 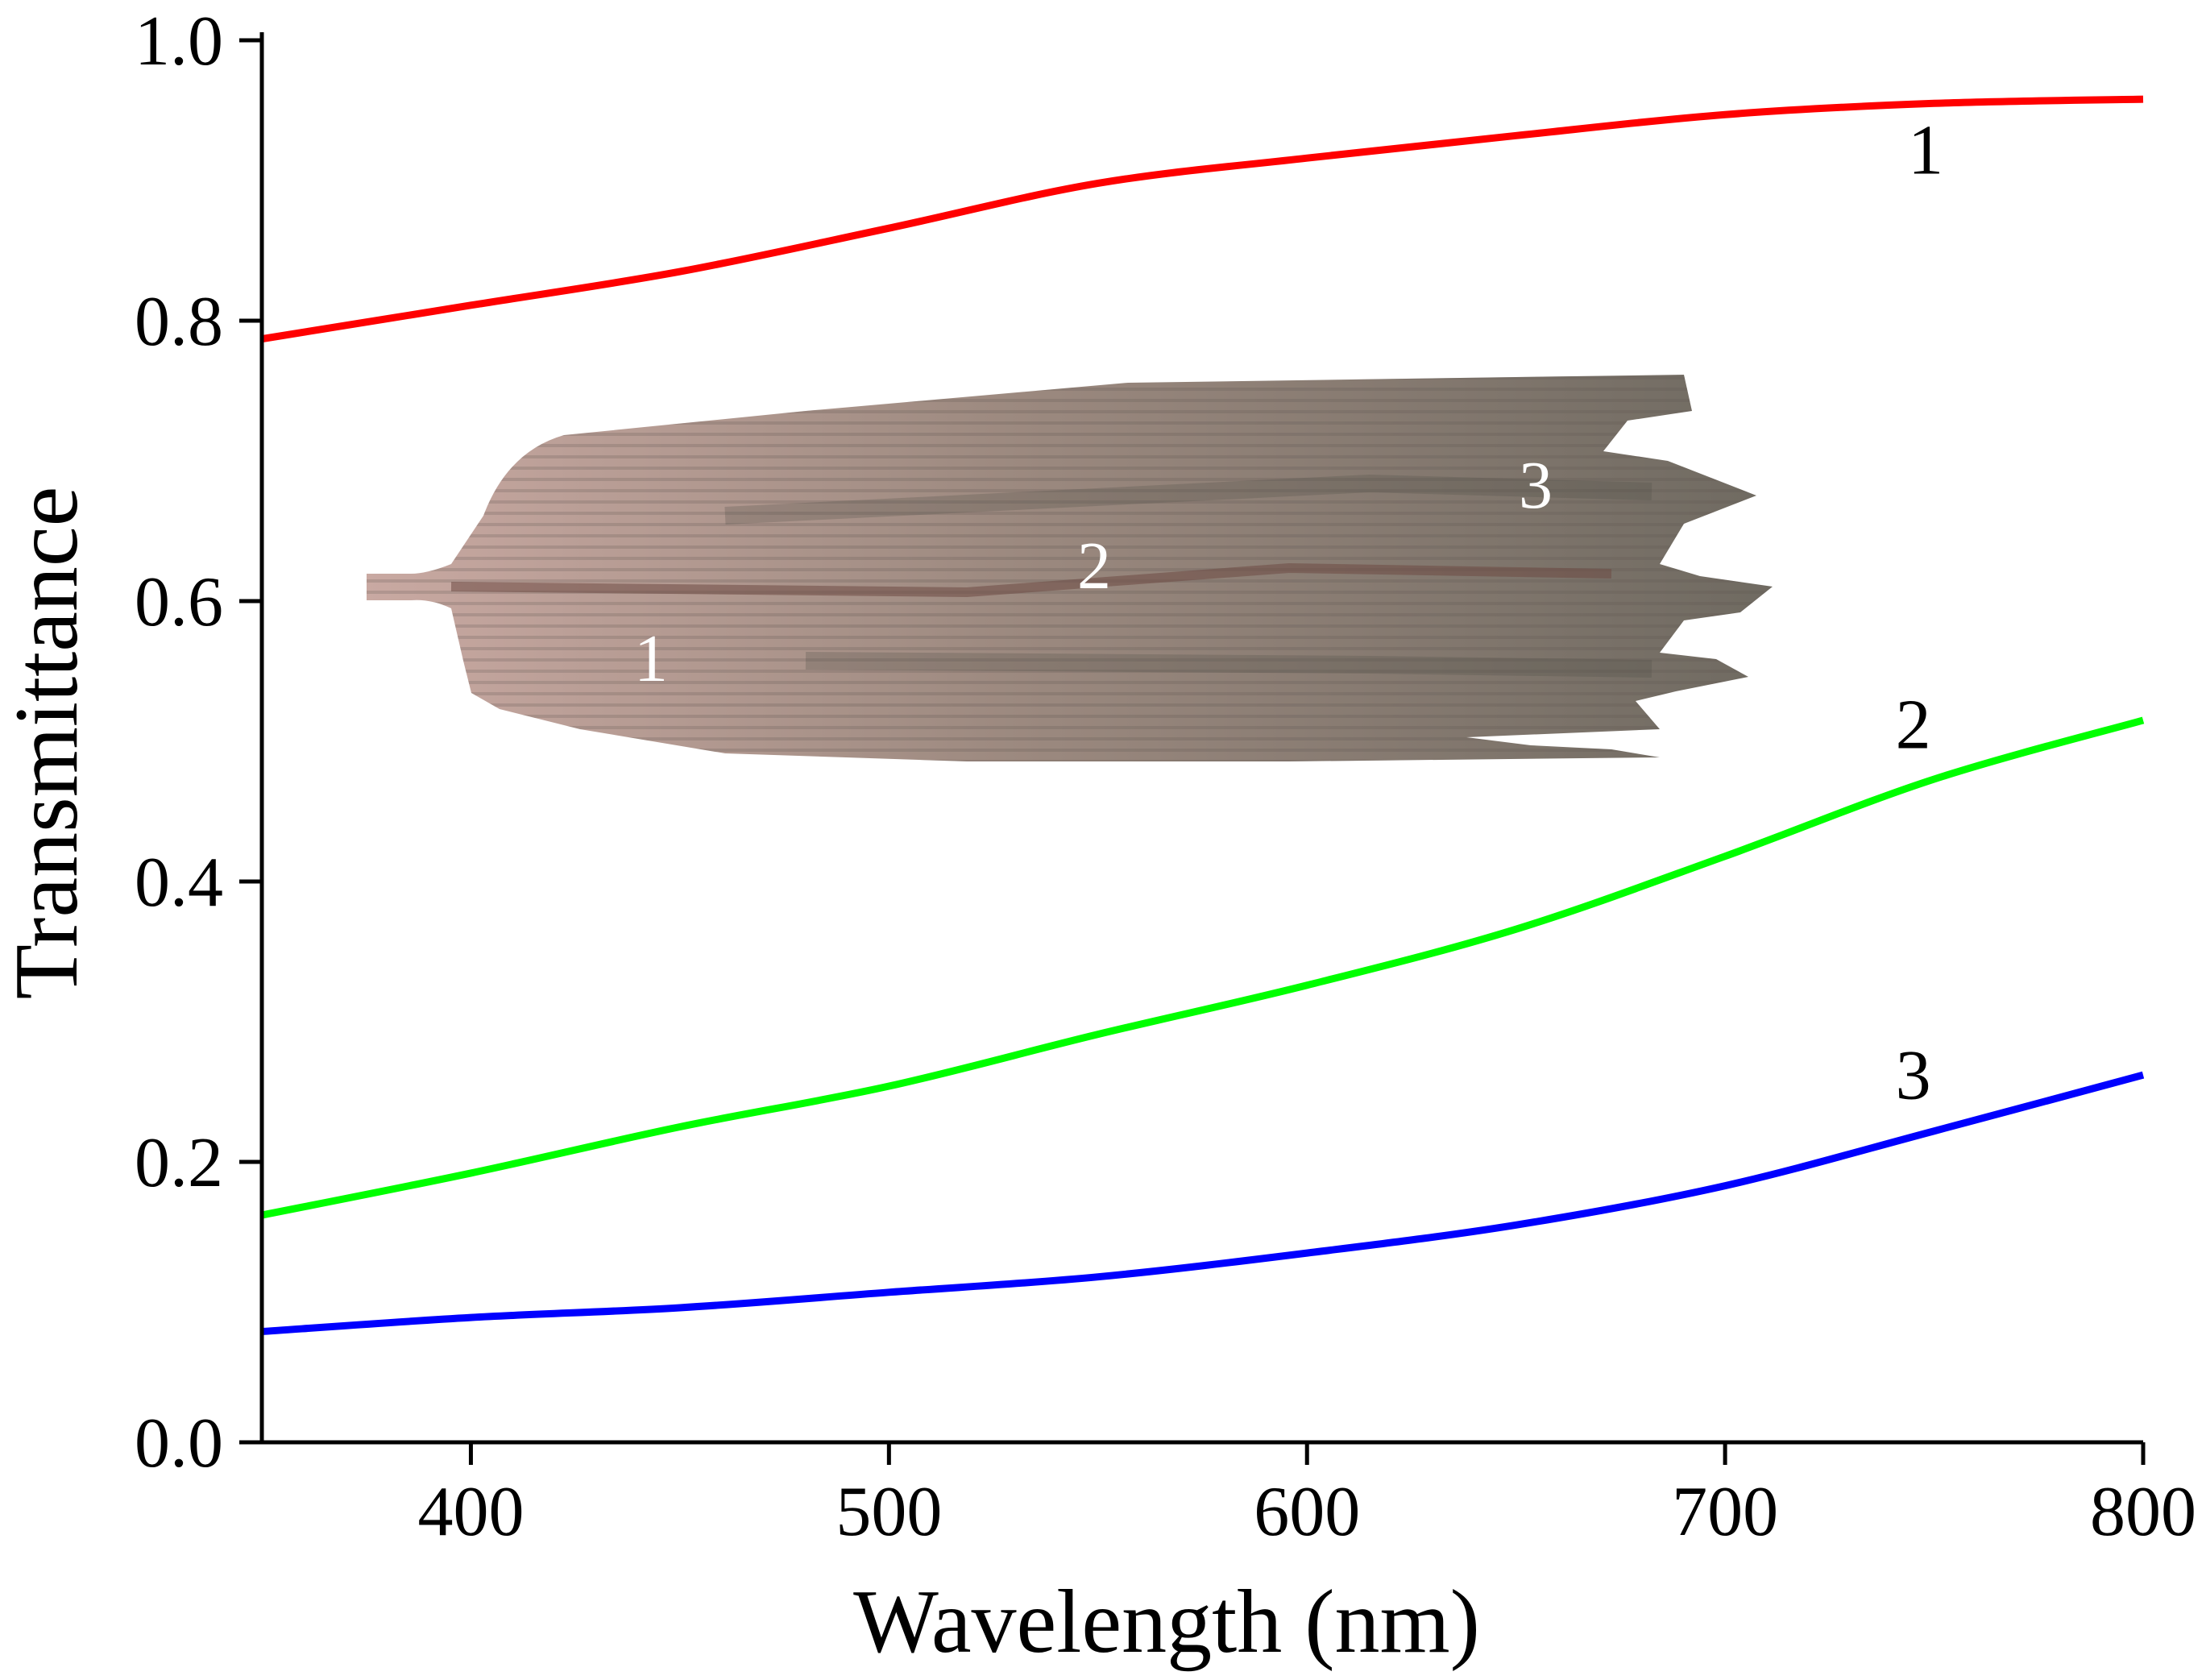 I want to click on x-tick-label: 600, so click(x=1307, y=1512).